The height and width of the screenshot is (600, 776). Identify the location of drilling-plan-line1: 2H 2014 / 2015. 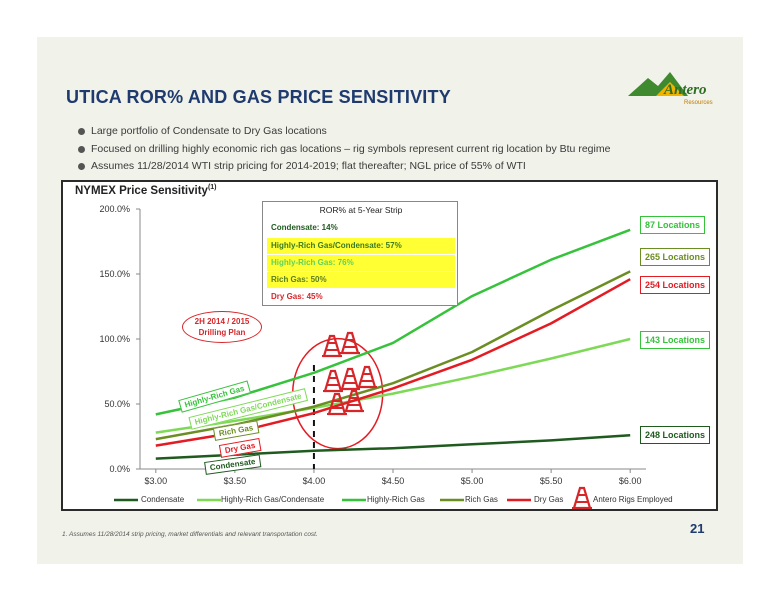
(222, 321).